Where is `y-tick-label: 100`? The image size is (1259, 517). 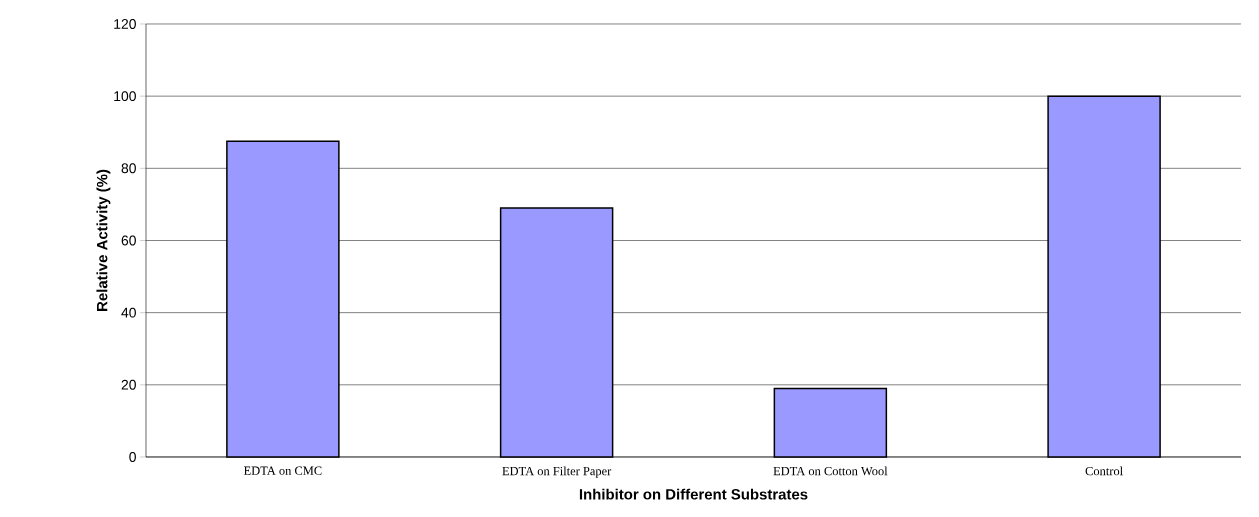
y-tick-label: 100 is located at coordinates (125, 96).